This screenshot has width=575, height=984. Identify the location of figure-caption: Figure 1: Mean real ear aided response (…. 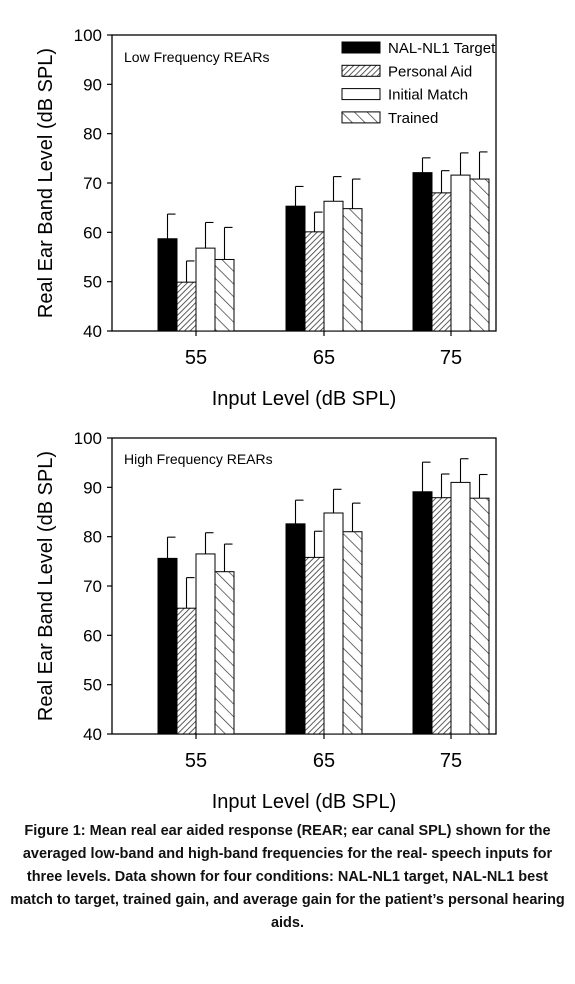
(287, 877).